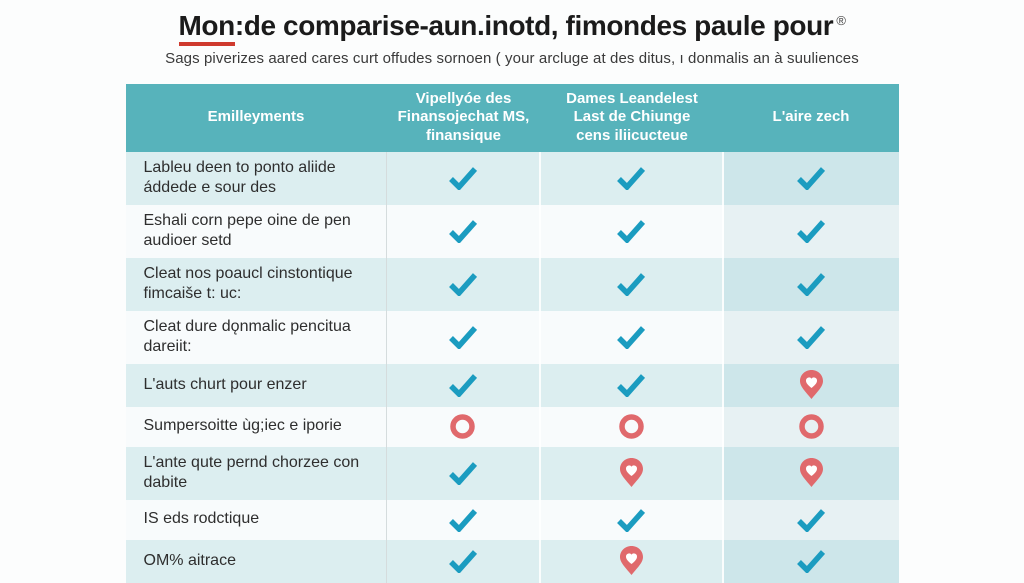 The height and width of the screenshot is (583, 1024). What do you see at coordinates (256, 426) in the screenshot?
I see `row-label: Sumpersoitte ùg;iec e iporie` at bounding box center [256, 426].